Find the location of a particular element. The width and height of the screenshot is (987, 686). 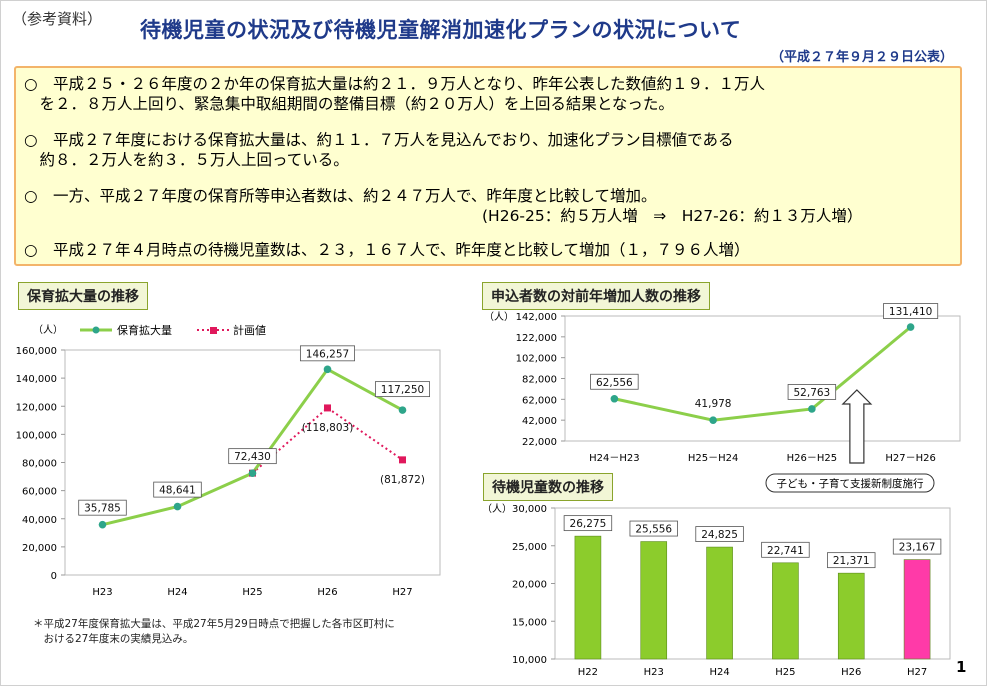

x-tick-label: H26－H25 is located at coordinates (812, 458).